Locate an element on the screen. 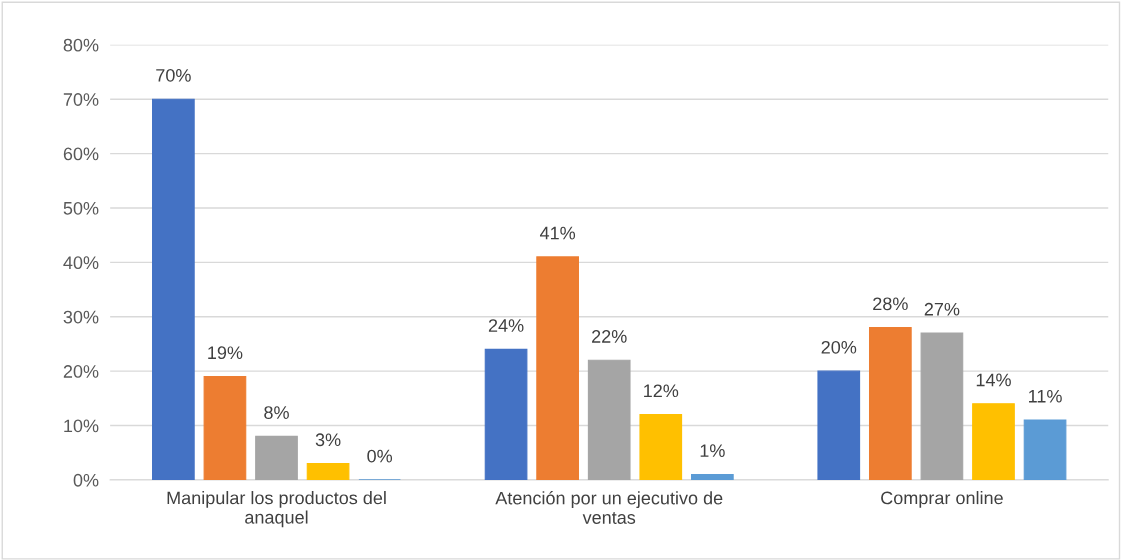  data-label: 27% is located at coordinates (942, 309).